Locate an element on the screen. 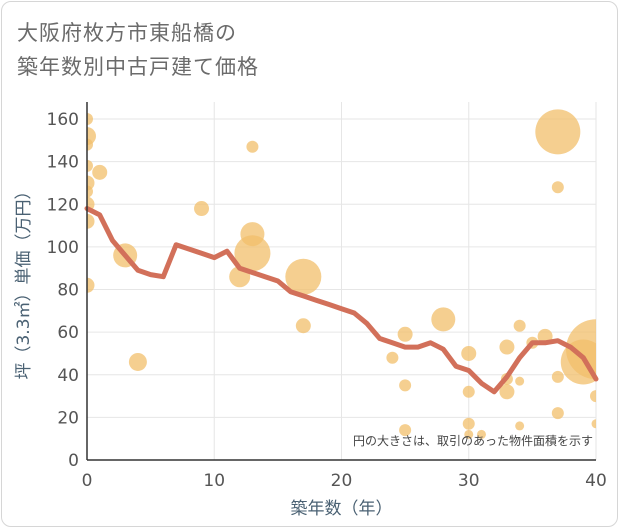  y-tick-label: 60 is located at coordinates (68, 333).